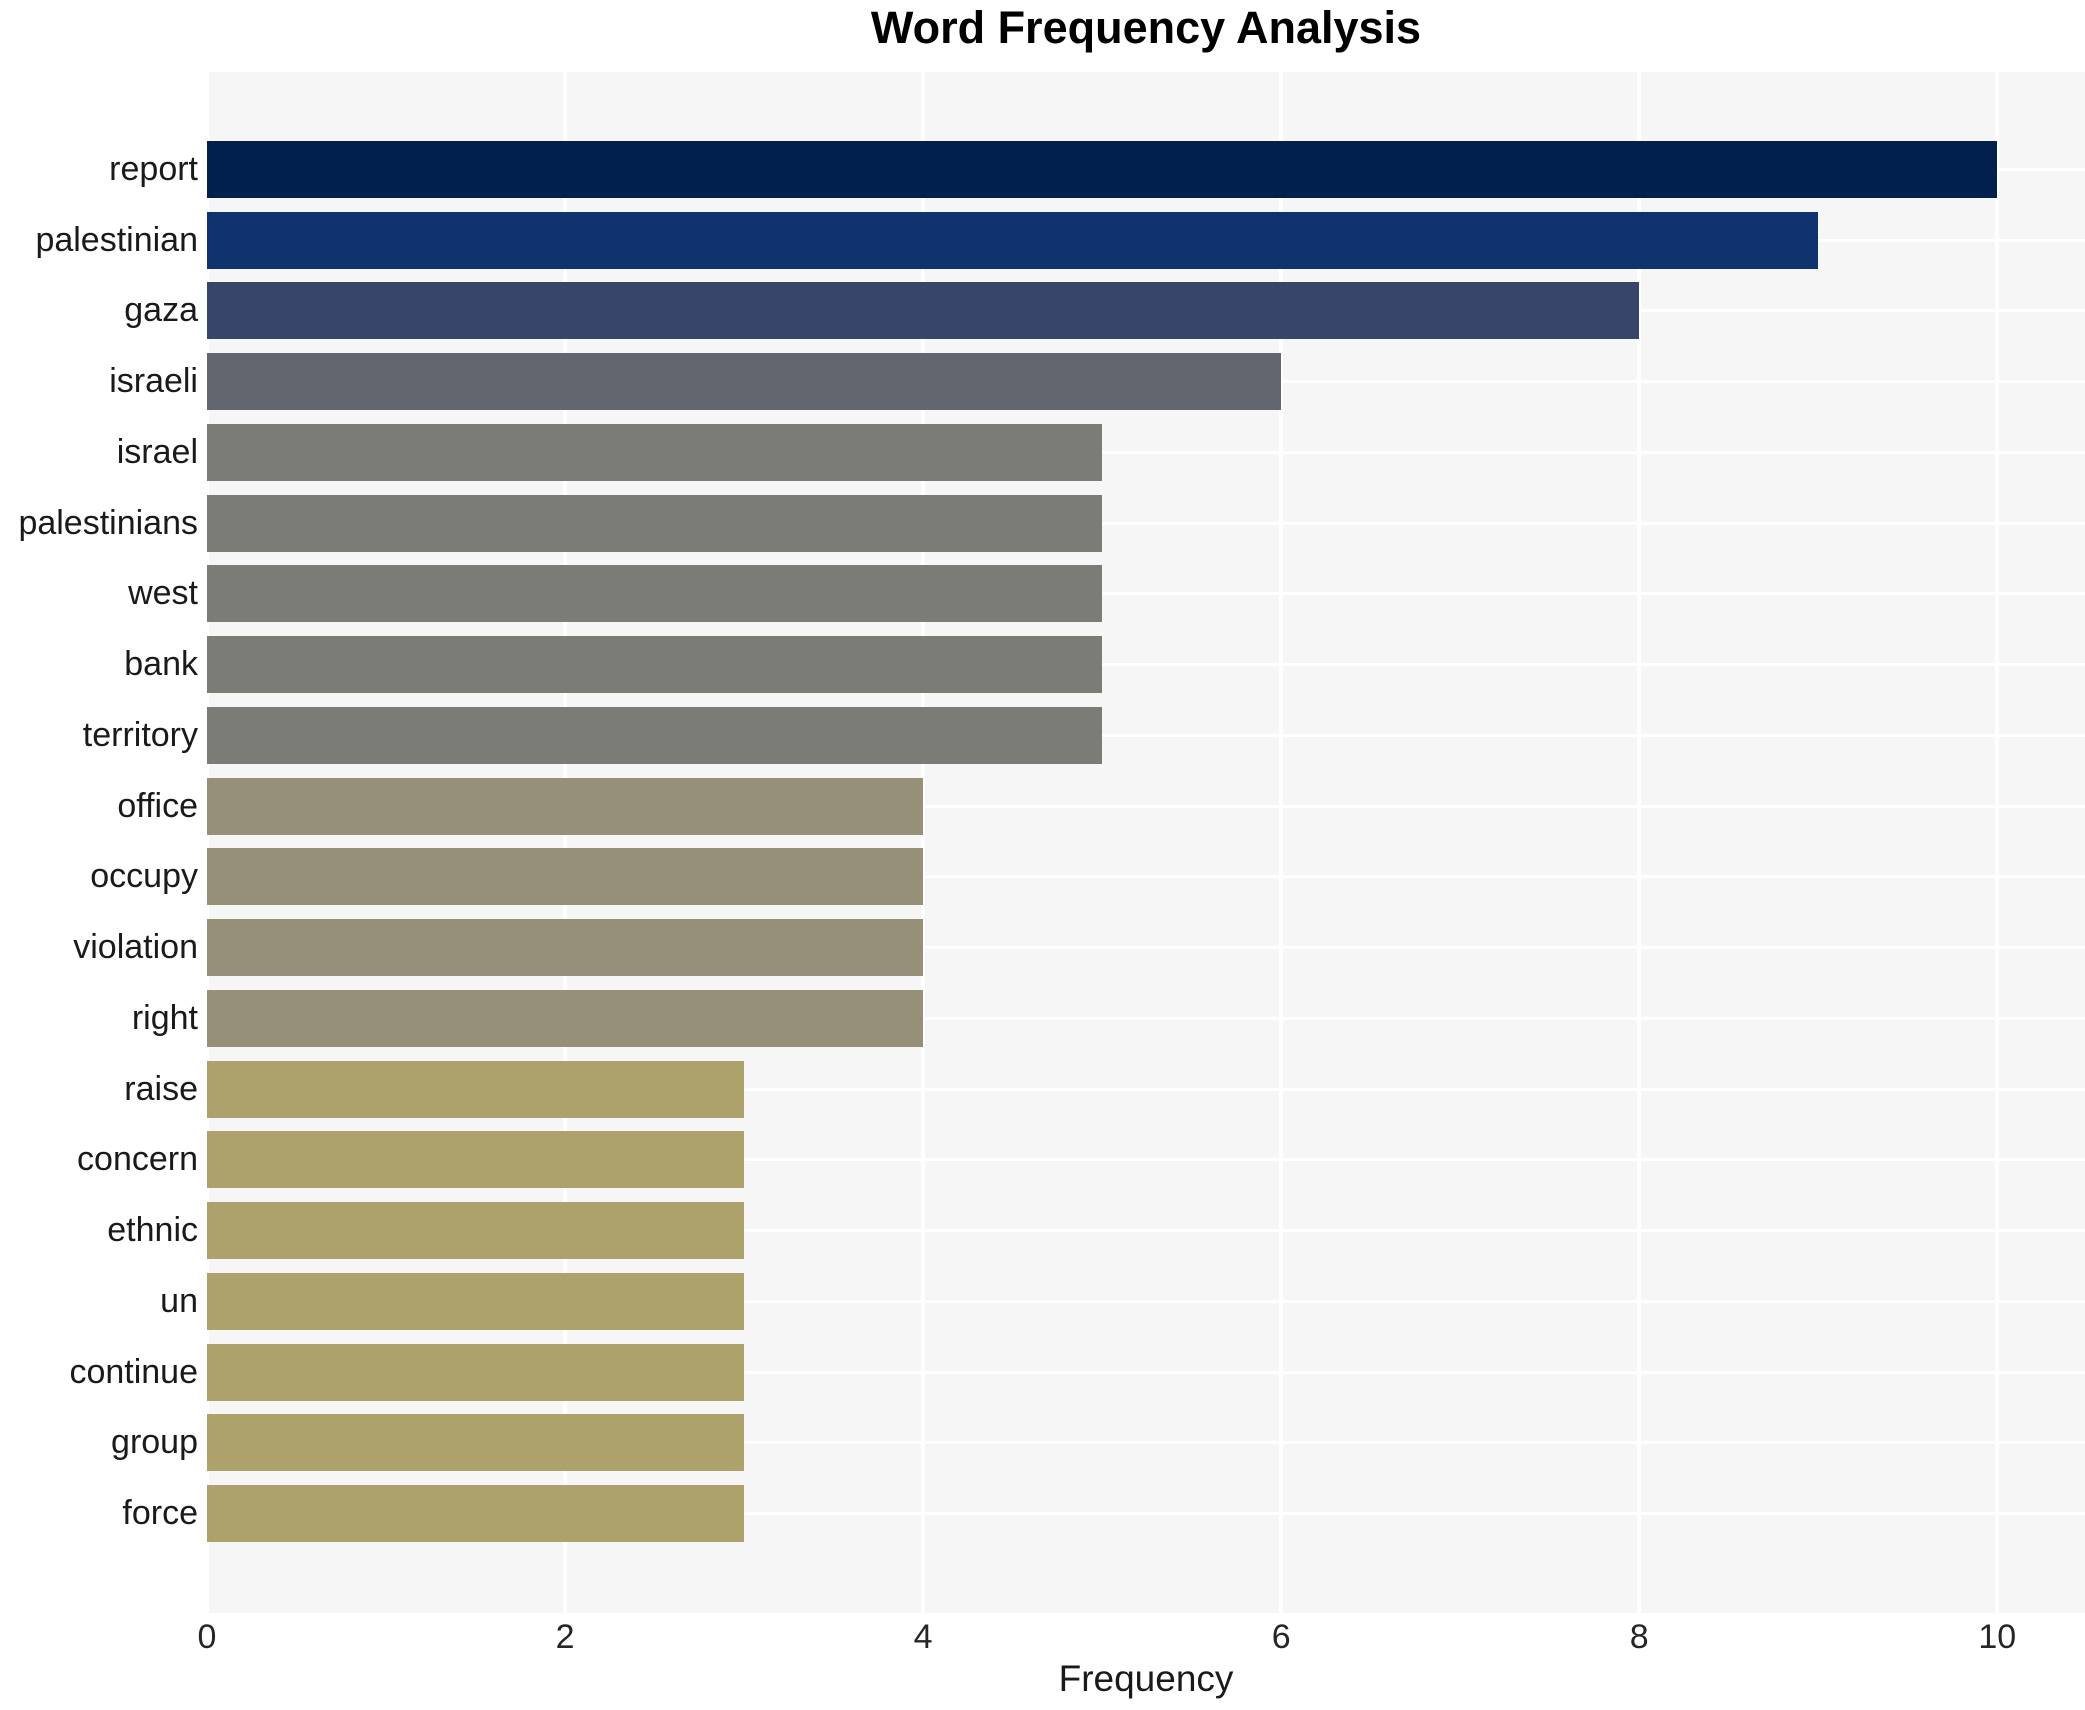 This screenshot has height=1710, width=2085. What do you see at coordinates (108, 522) in the screenshot?
I see `y-tick-label-palestinians: palestinians` at bounding box center [108, 522].